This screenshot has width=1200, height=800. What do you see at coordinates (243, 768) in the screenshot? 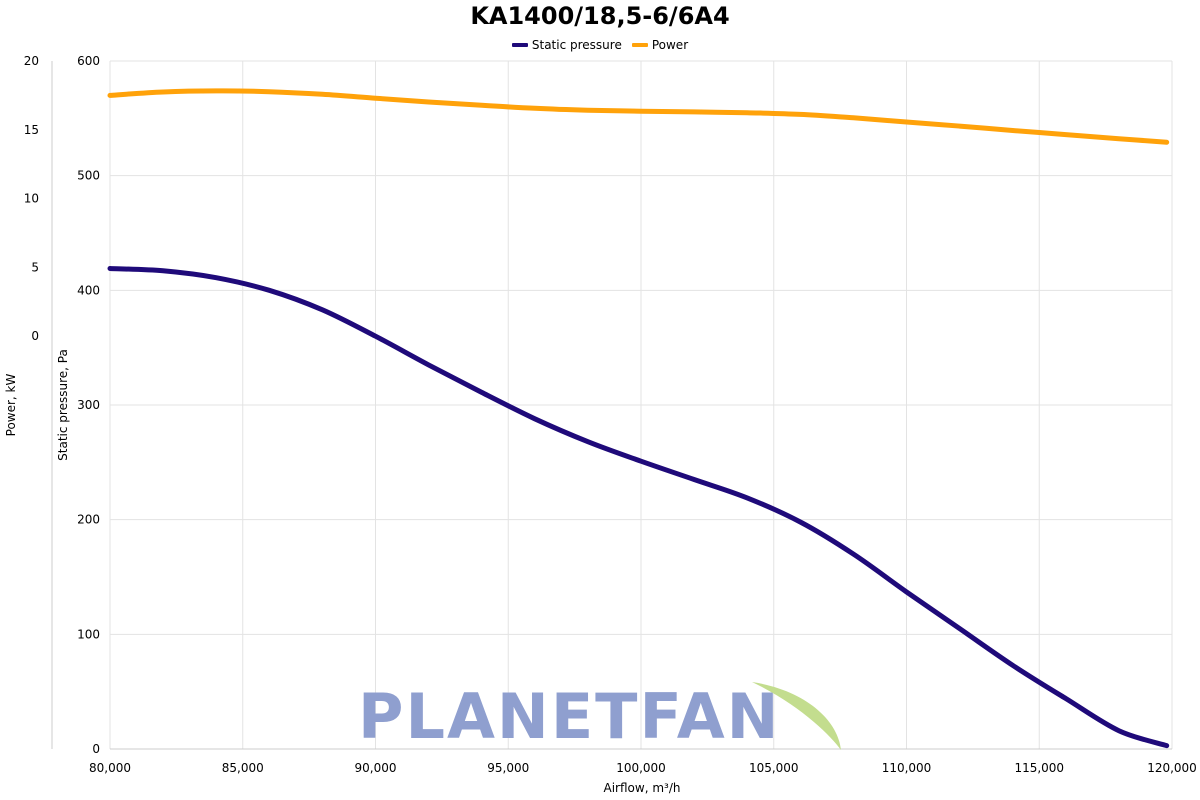
I see `x-tick-label: 85,000` at bounding box center [243, 768].